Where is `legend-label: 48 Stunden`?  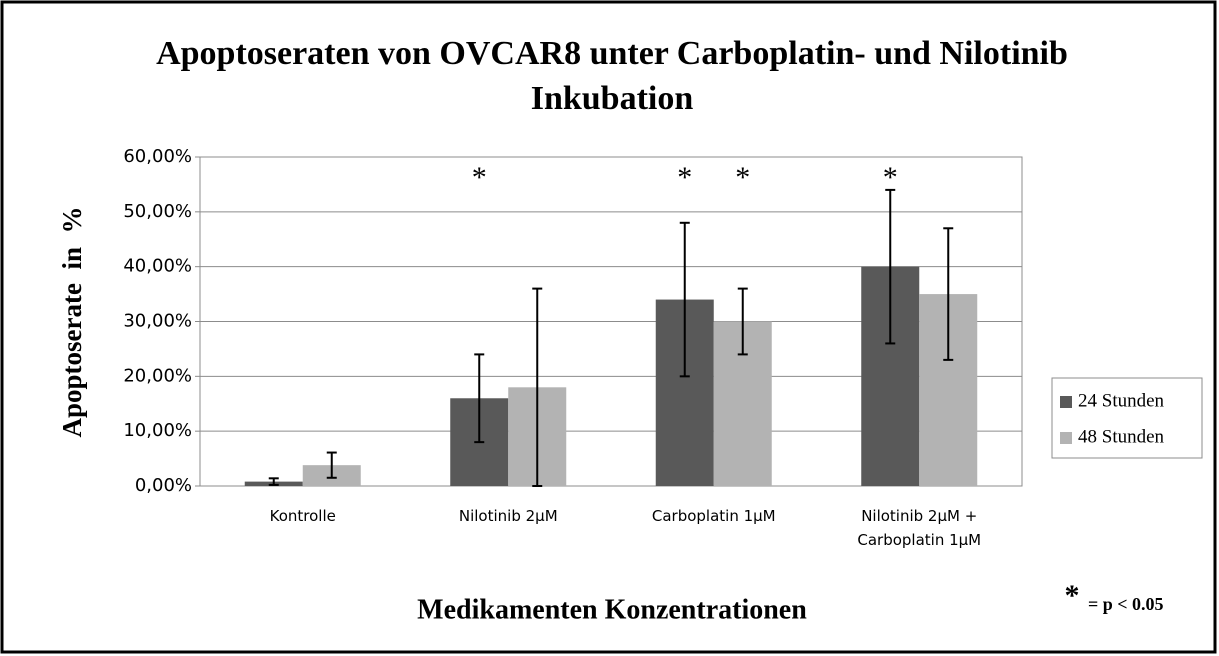
legend-label: 48 Stunden is located at coordinates (1121, 436).